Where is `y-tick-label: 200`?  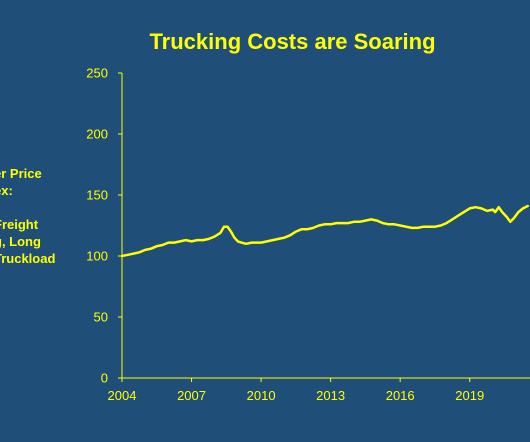
y-tick-label: 200 is located at coordinates (97, 134).